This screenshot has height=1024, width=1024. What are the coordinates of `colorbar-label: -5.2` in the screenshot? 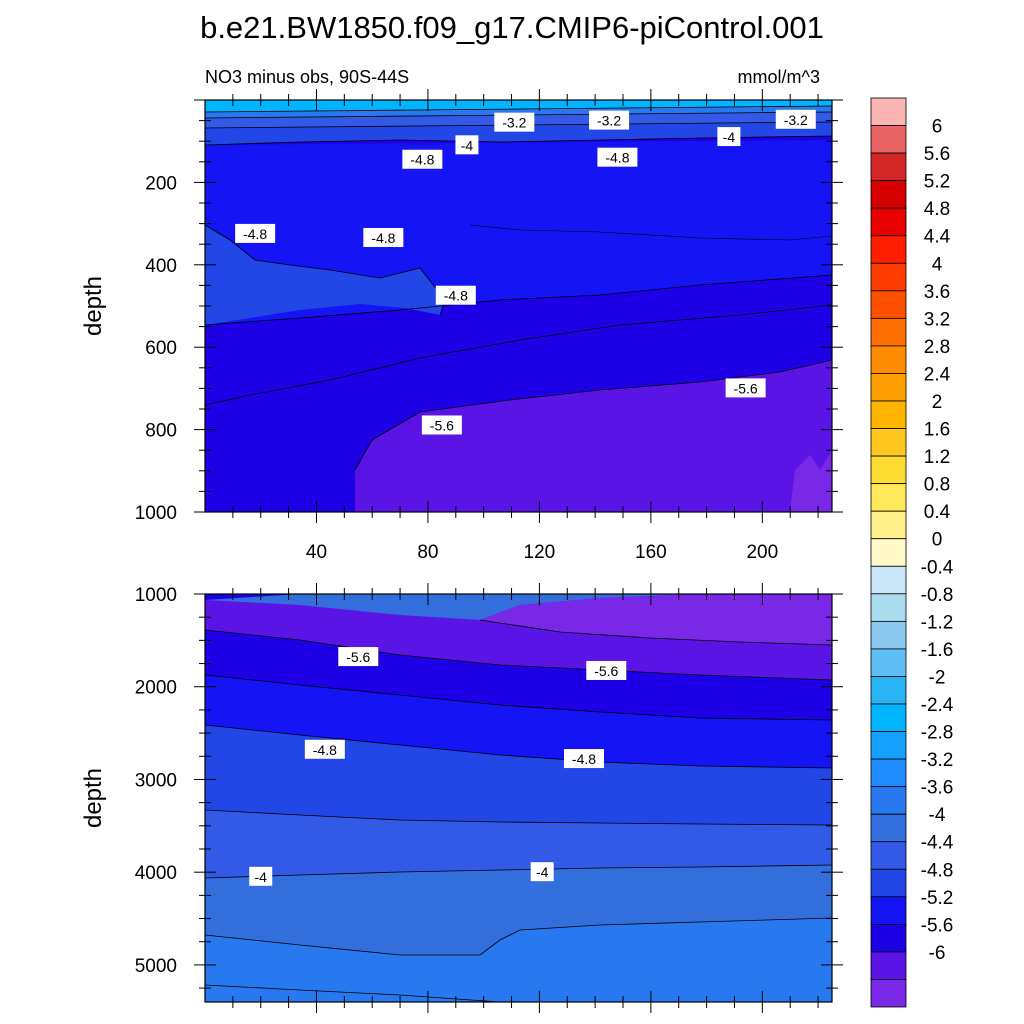 It's located at (937, 898).